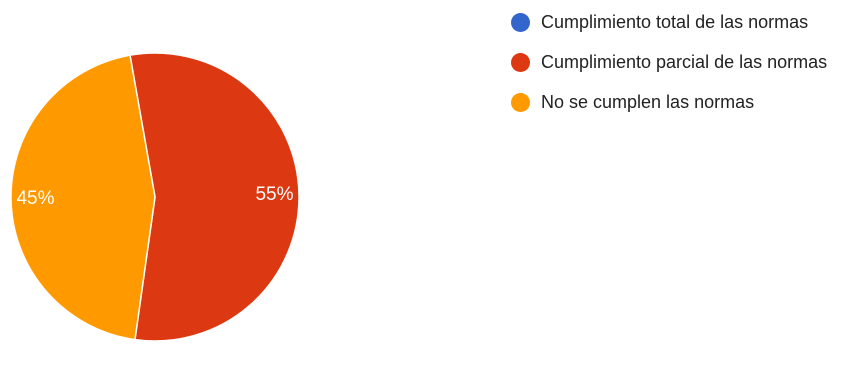 The width and height of the screenshot is (849, 379). I want to click on slice-label-no-cumplen: 45%, so click(35, 198).